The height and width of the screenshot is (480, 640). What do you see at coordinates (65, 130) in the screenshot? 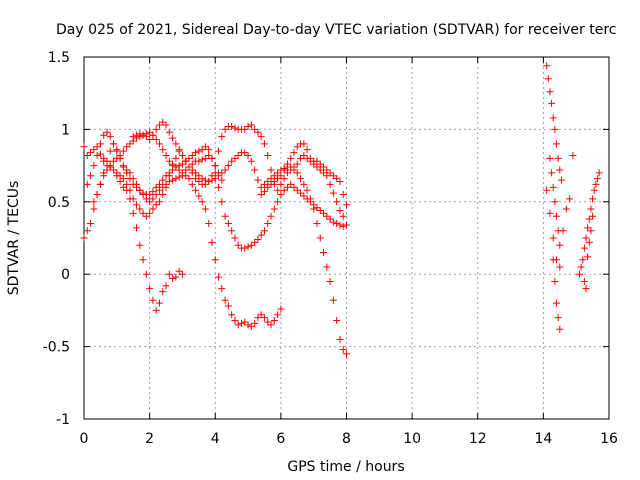
I see `y-tick-label: 1` at bounding box center [65, 130].